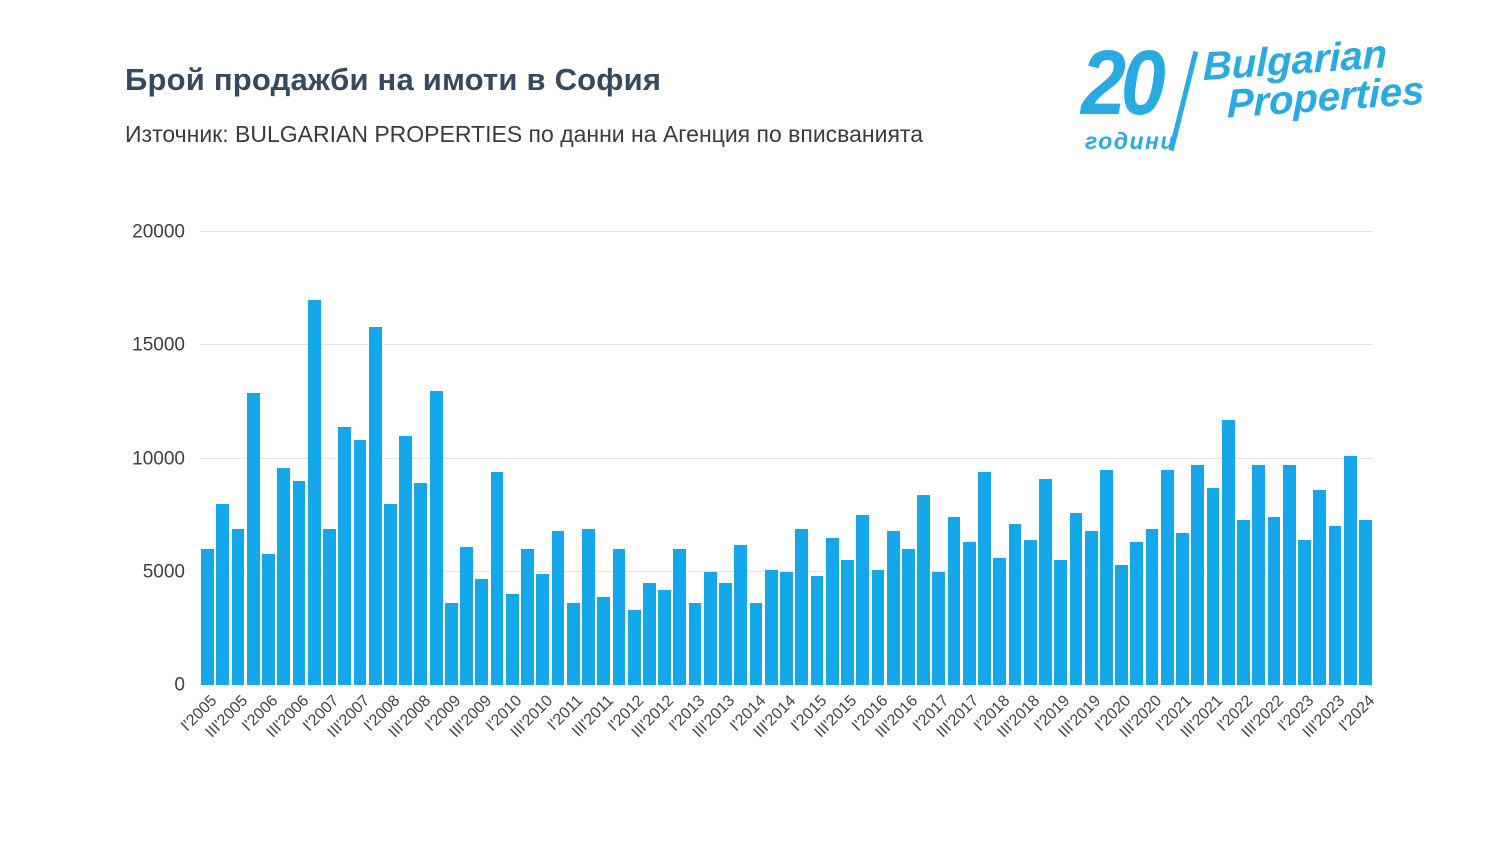 The width and height of the screenshot is (1500, 844). Describe the element at coordinates (649, 634) in the screenshot. I see `bar-II'2012` at that location.